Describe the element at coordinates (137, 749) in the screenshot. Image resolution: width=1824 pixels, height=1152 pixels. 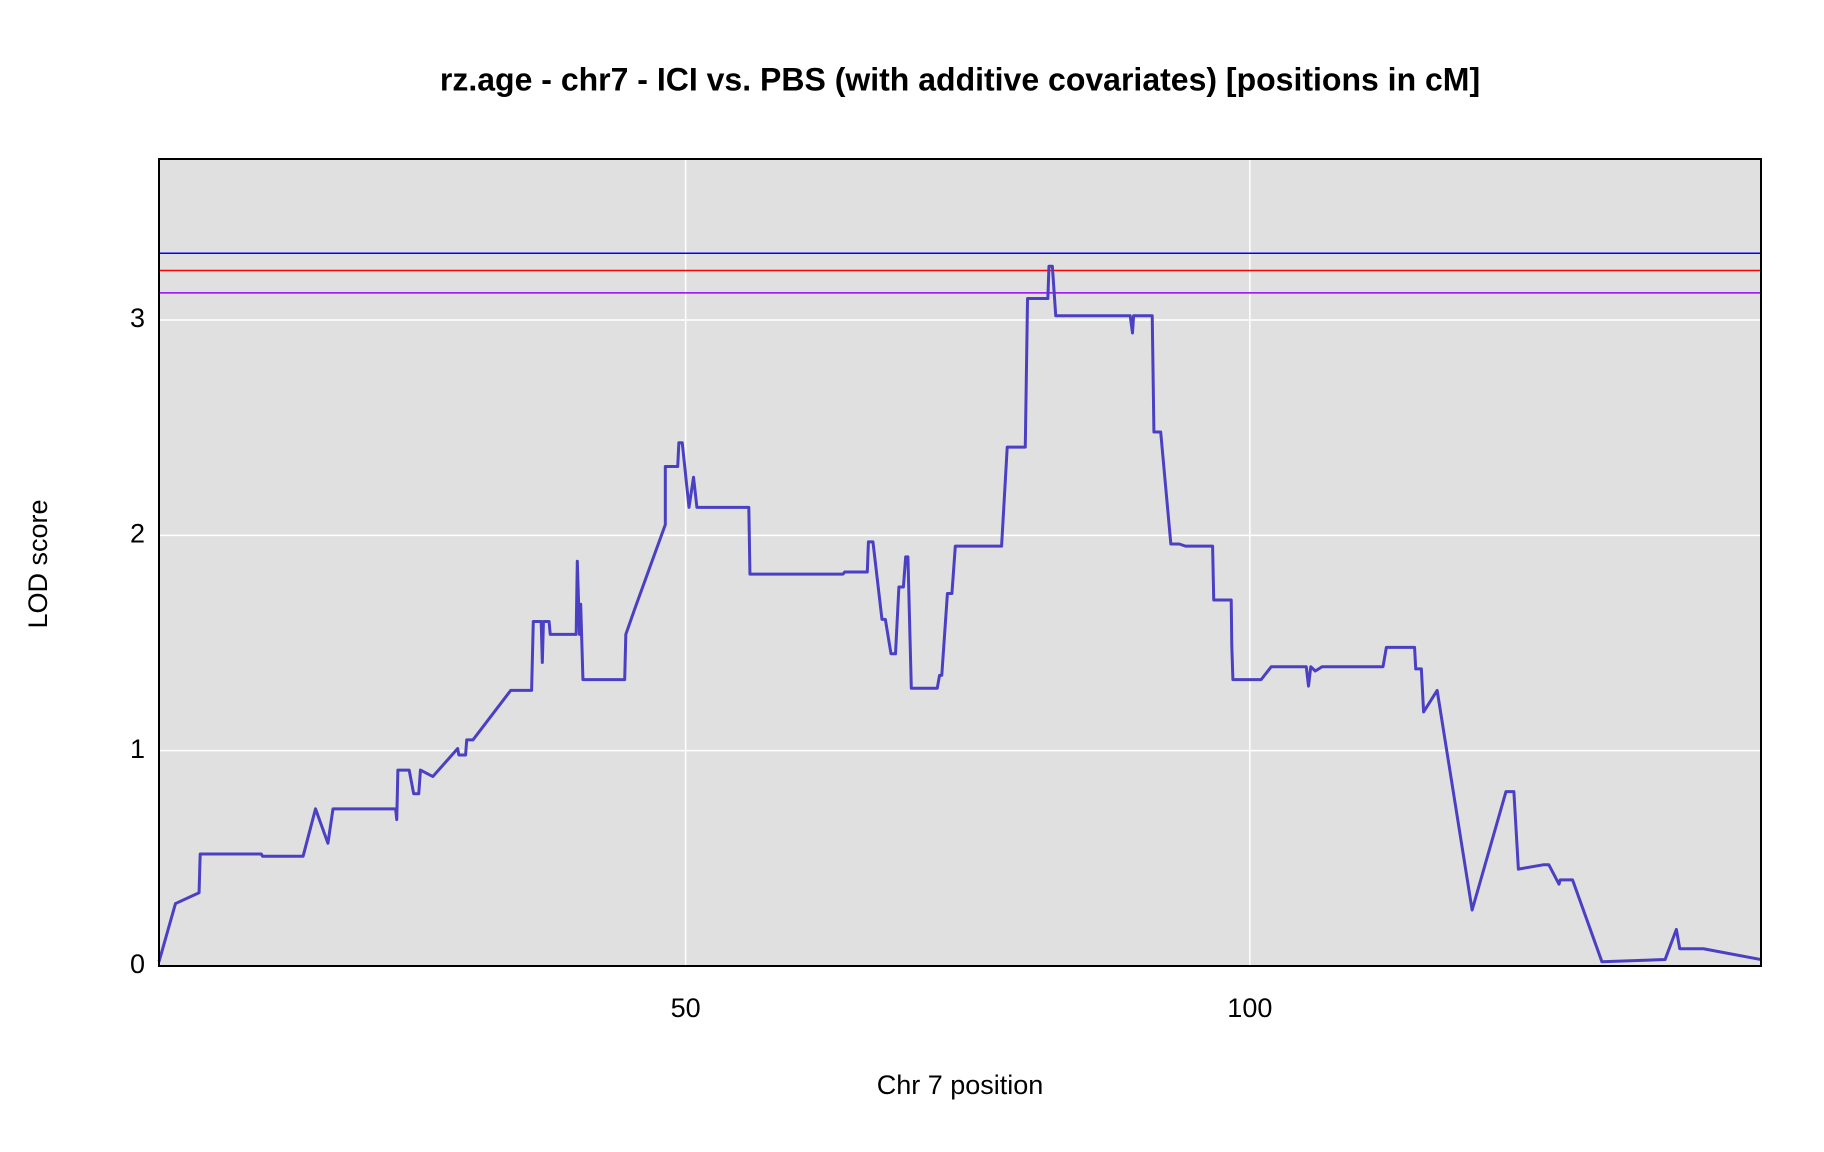
I see `y-tick-label: 1` at that location.